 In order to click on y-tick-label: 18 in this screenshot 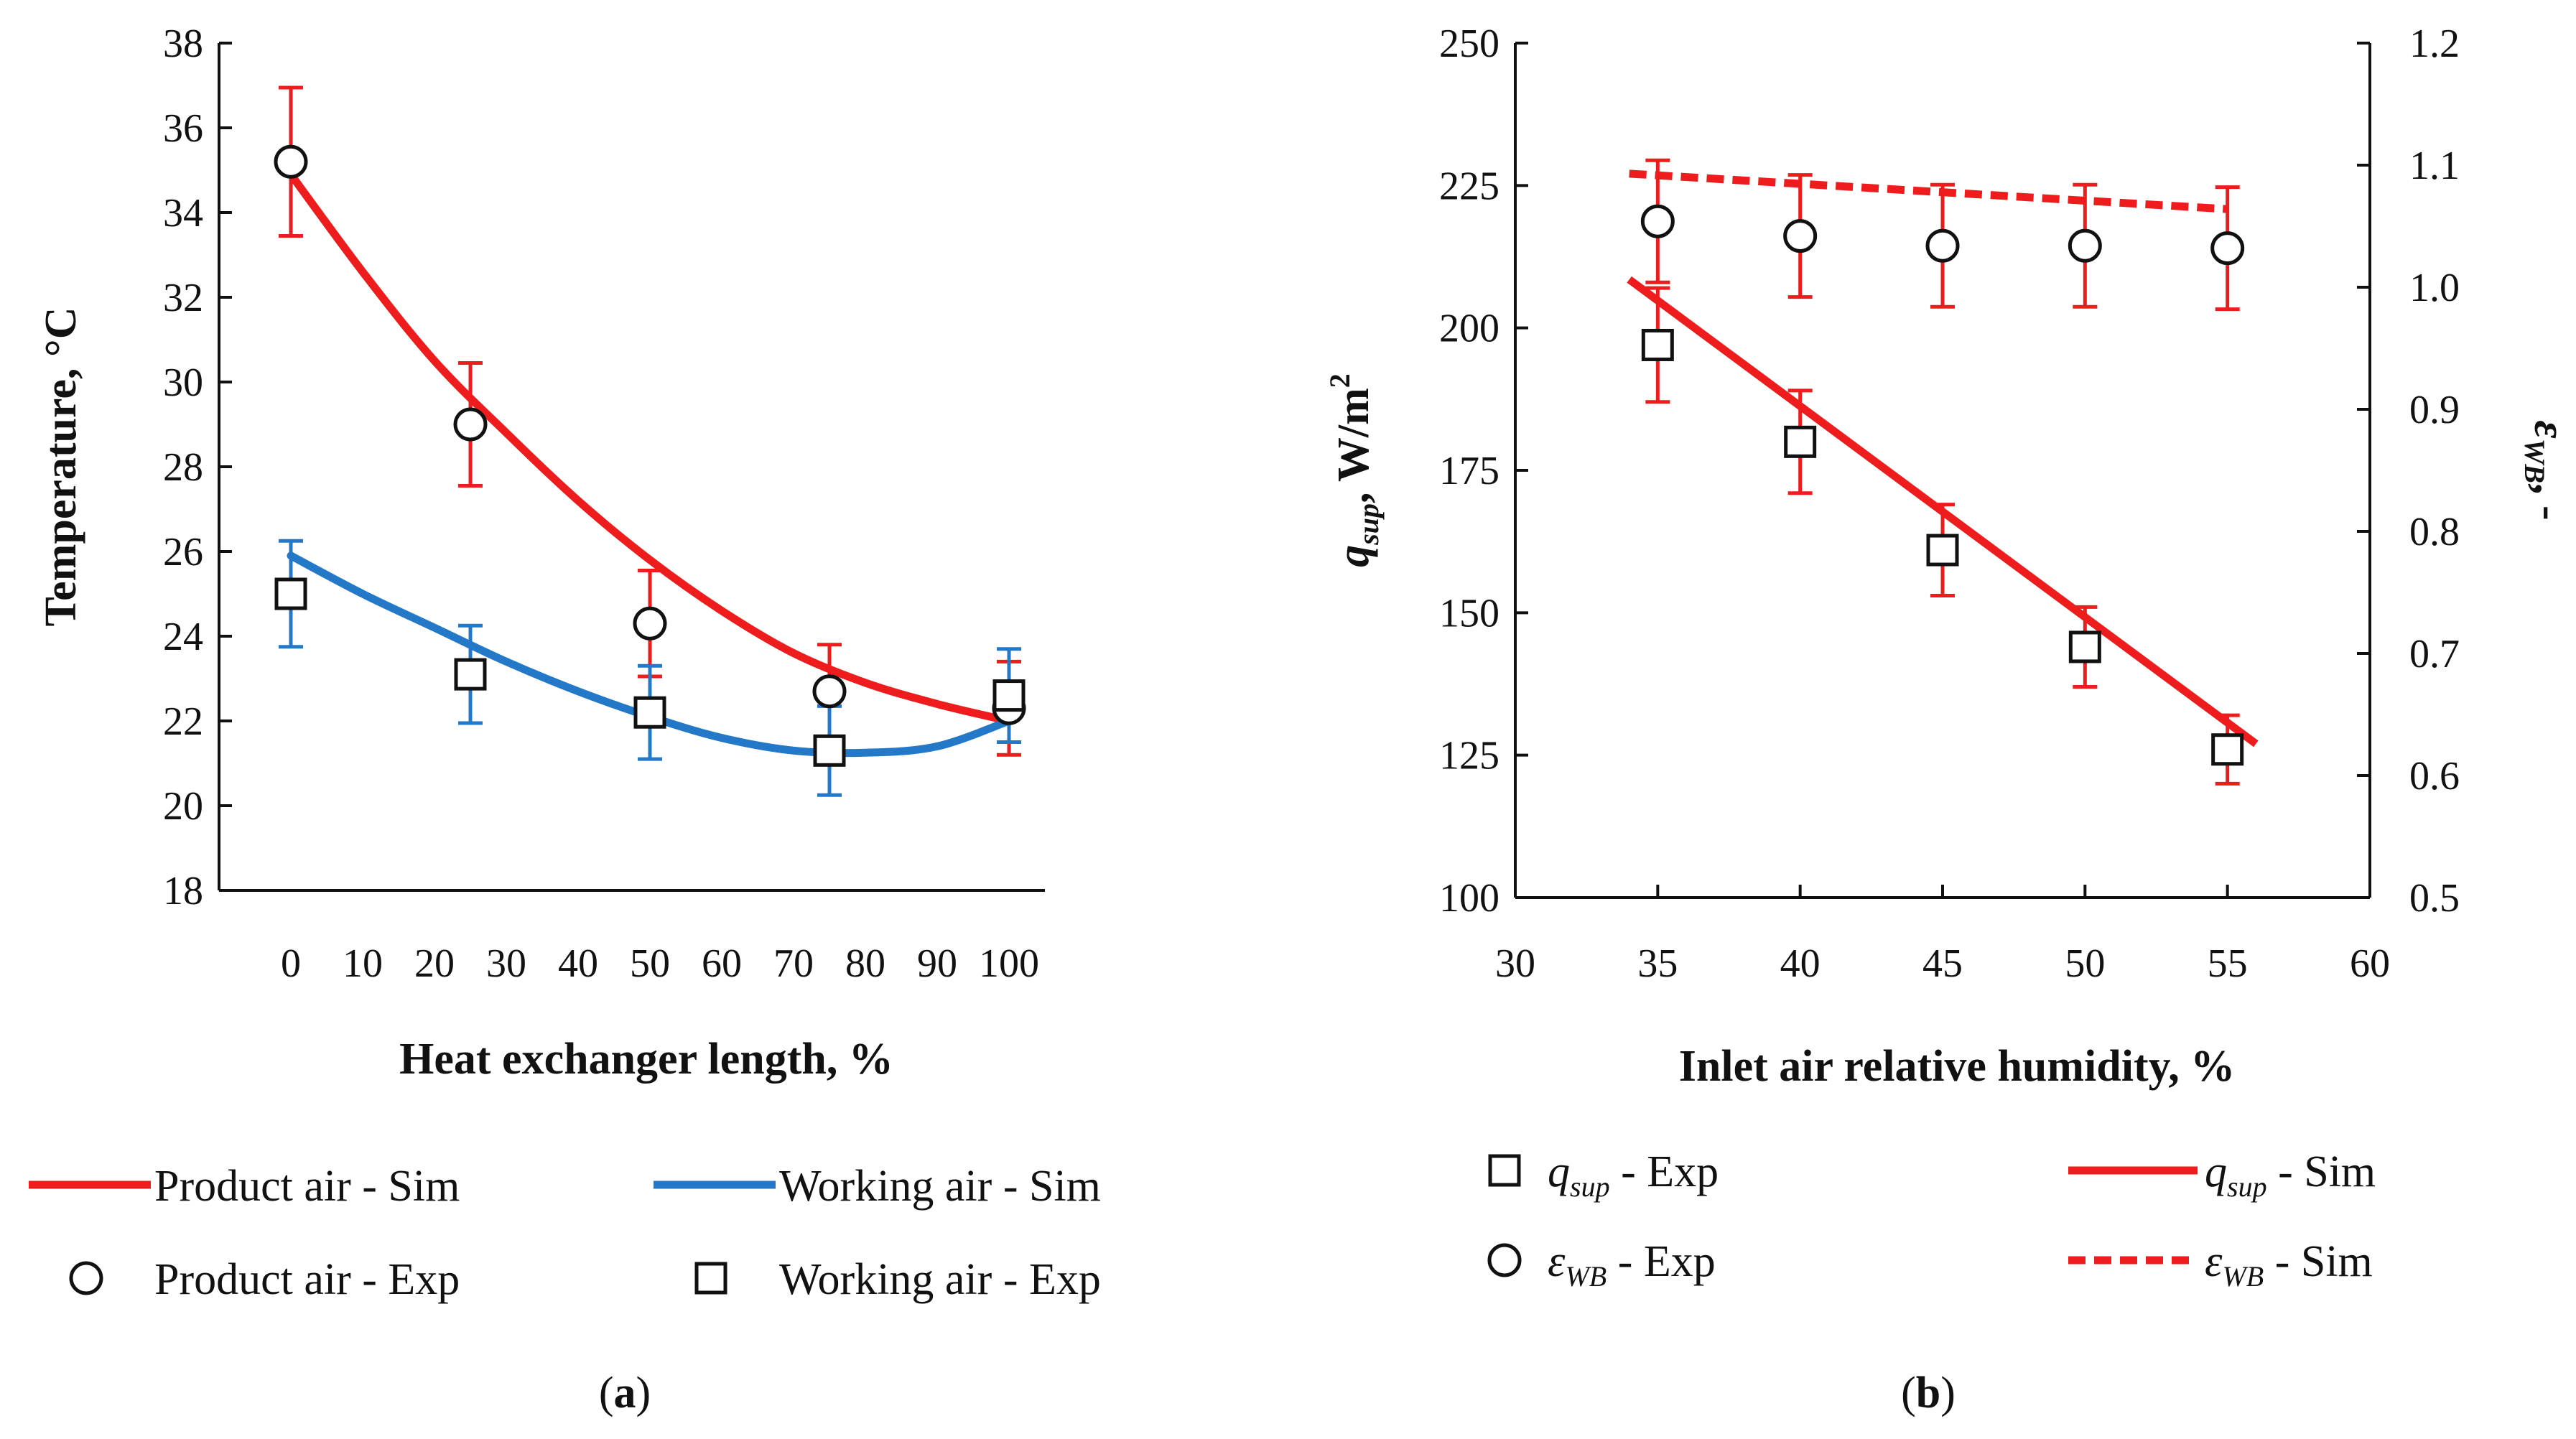, I will do `click(183, 891)`.